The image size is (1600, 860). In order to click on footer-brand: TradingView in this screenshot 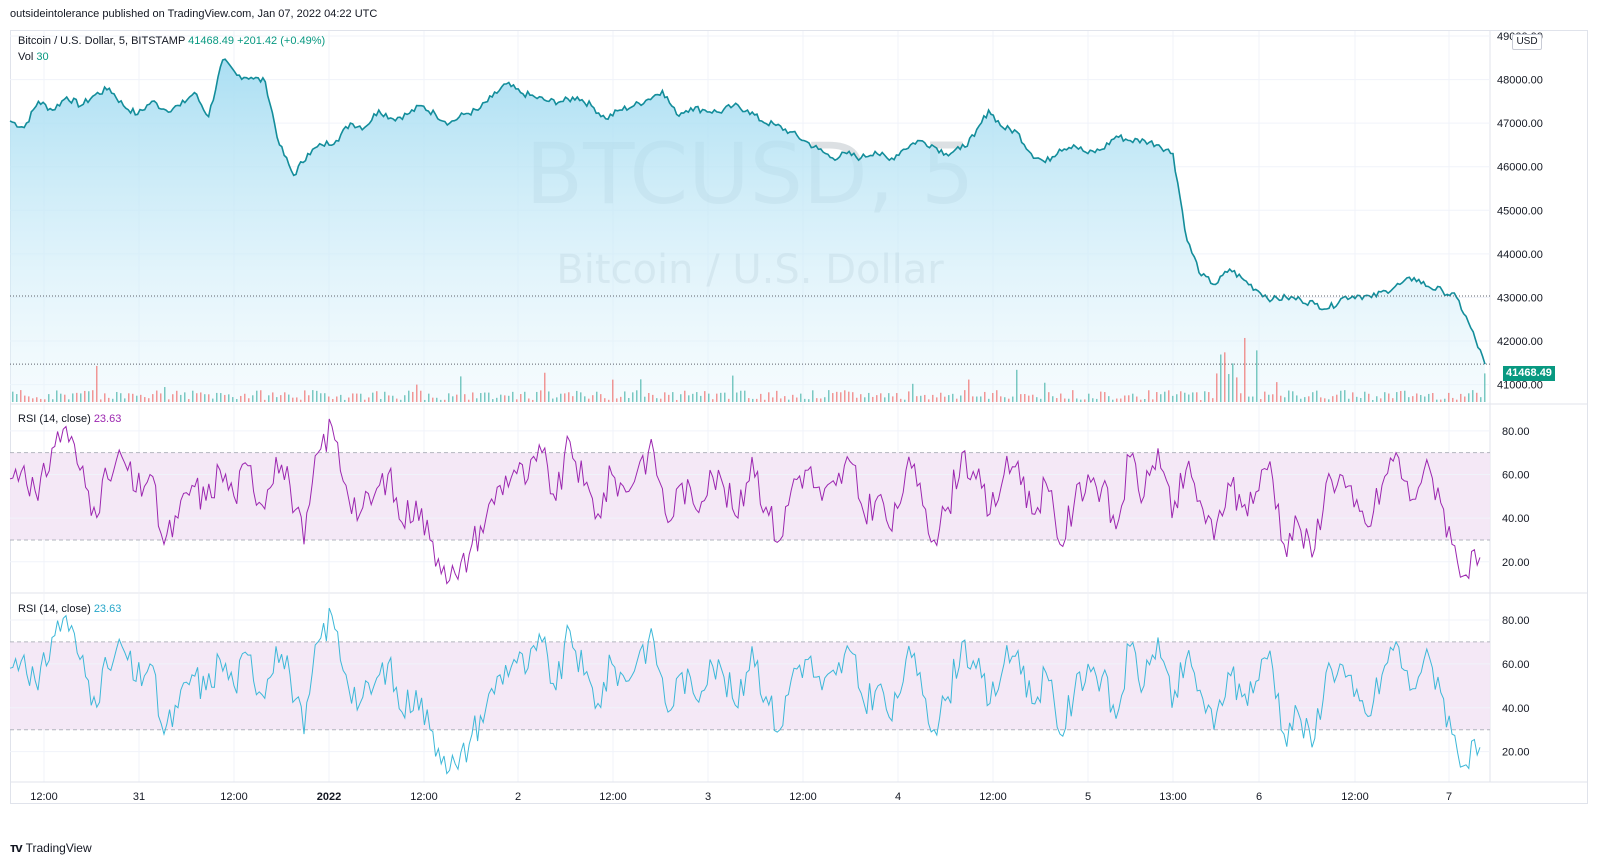, I will do `click(58, 847)`.